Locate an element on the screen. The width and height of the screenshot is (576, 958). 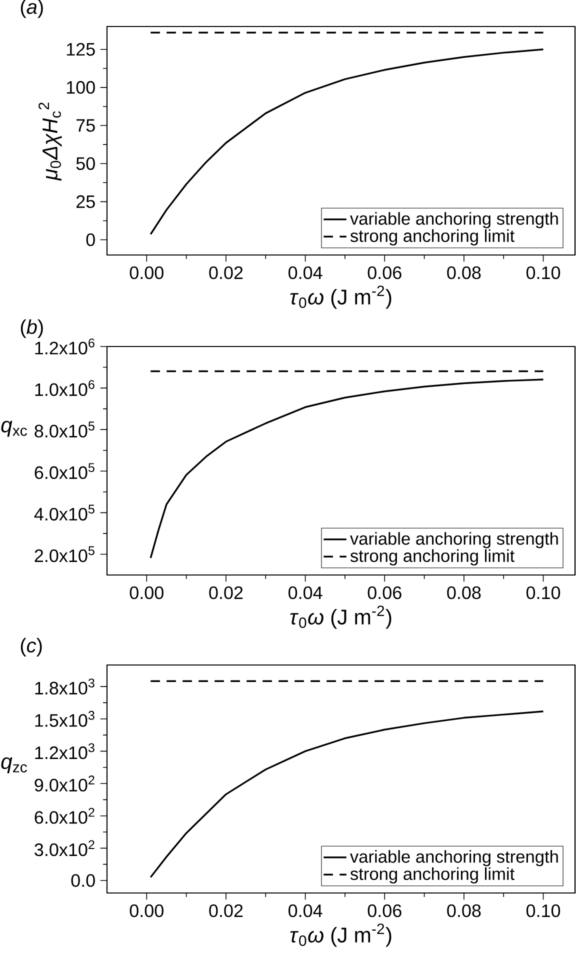
chart-title: (c) is located at coordinates (31, 647).